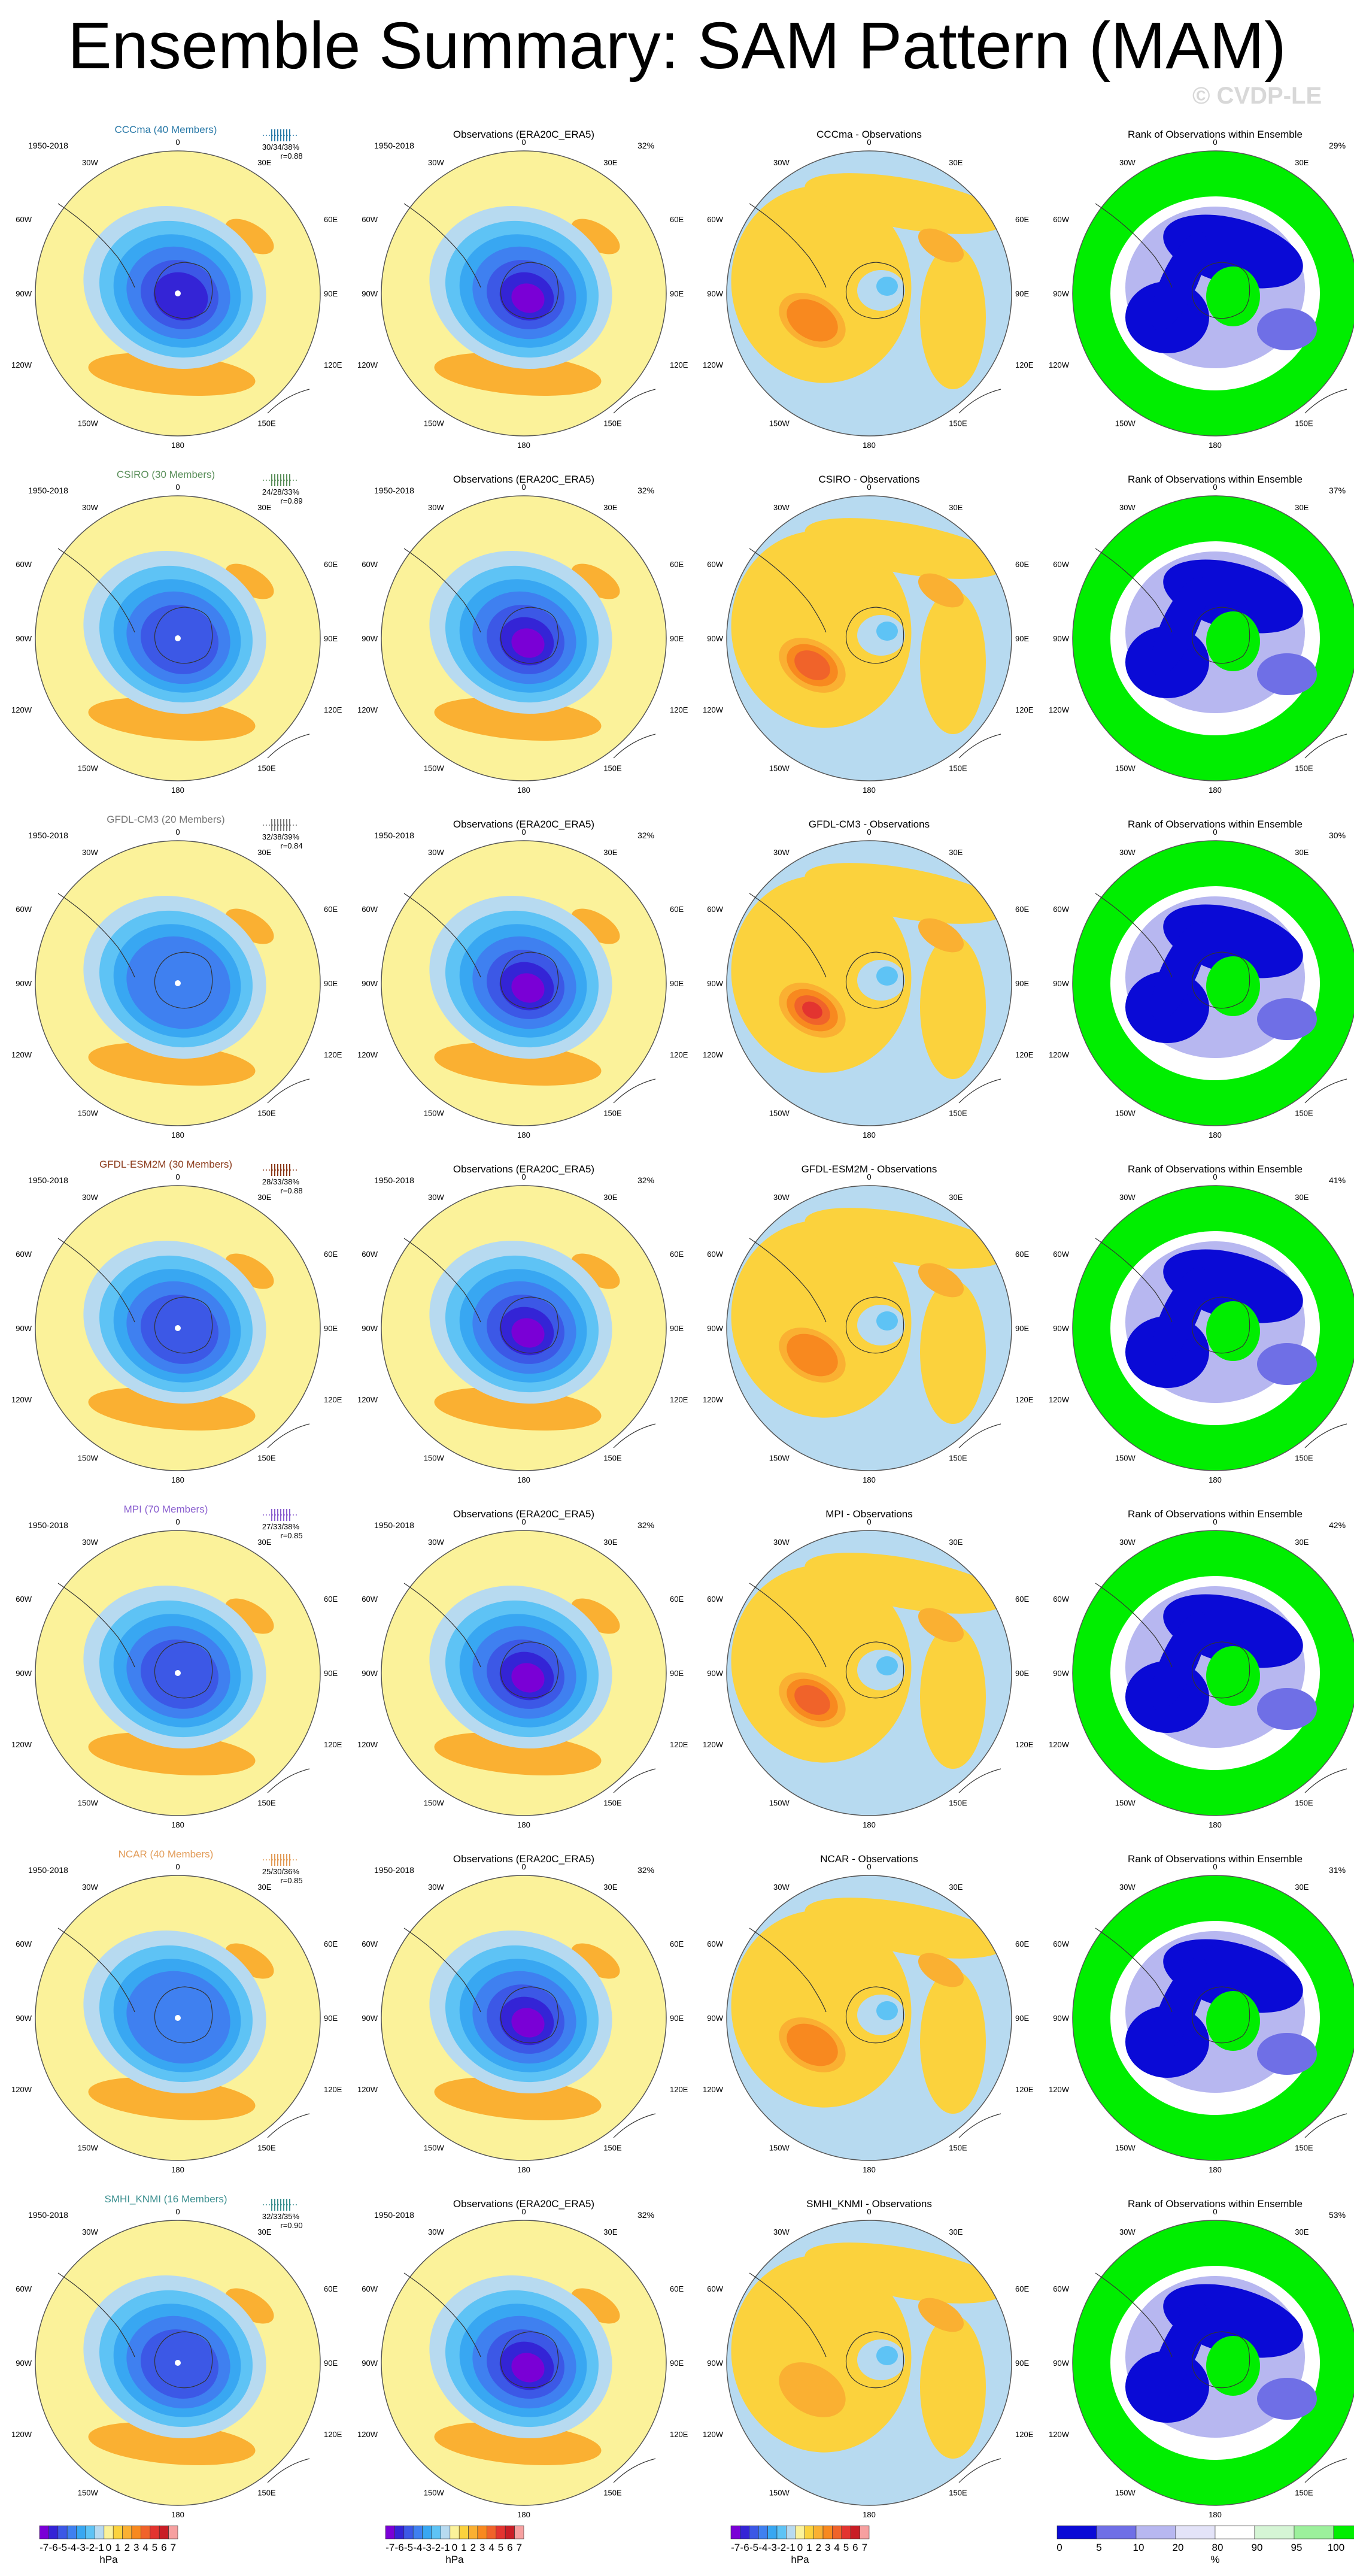  What do you see at coordinates (454, 2547) in the screenshot?
I see `colorbar-tick: 0` at bounding box center [454, 2547].